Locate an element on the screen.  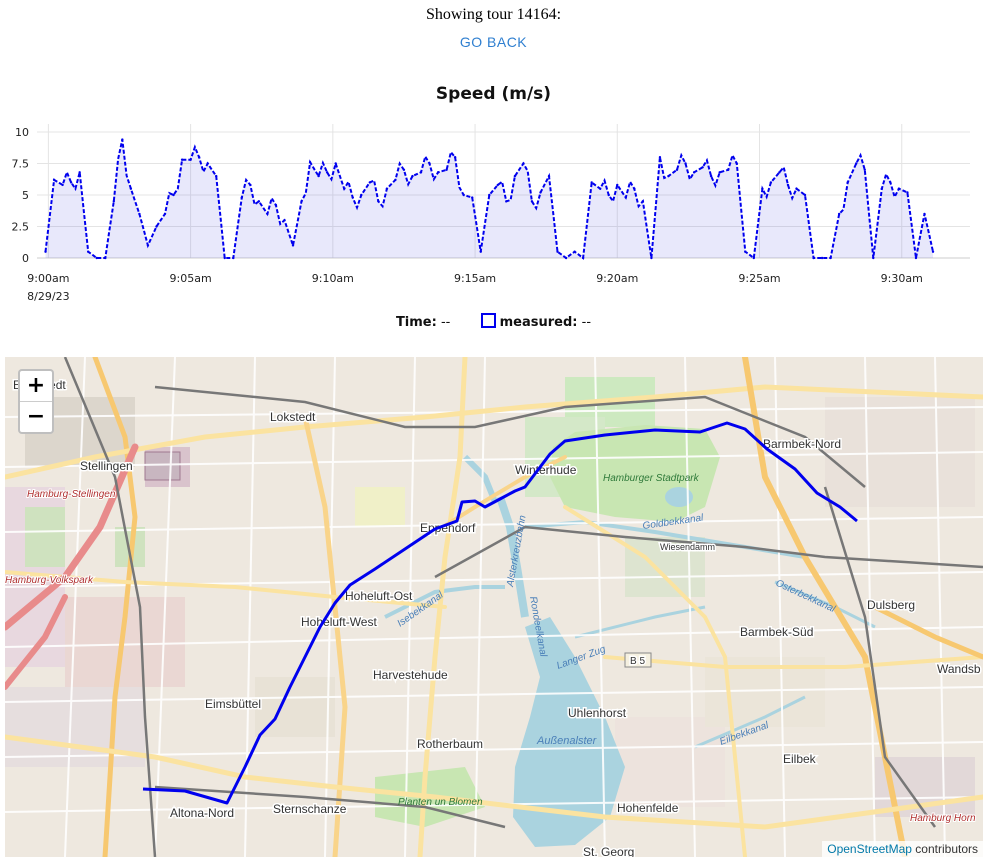
y-tick-label: 2.5 is located at coordinates (21, 227).